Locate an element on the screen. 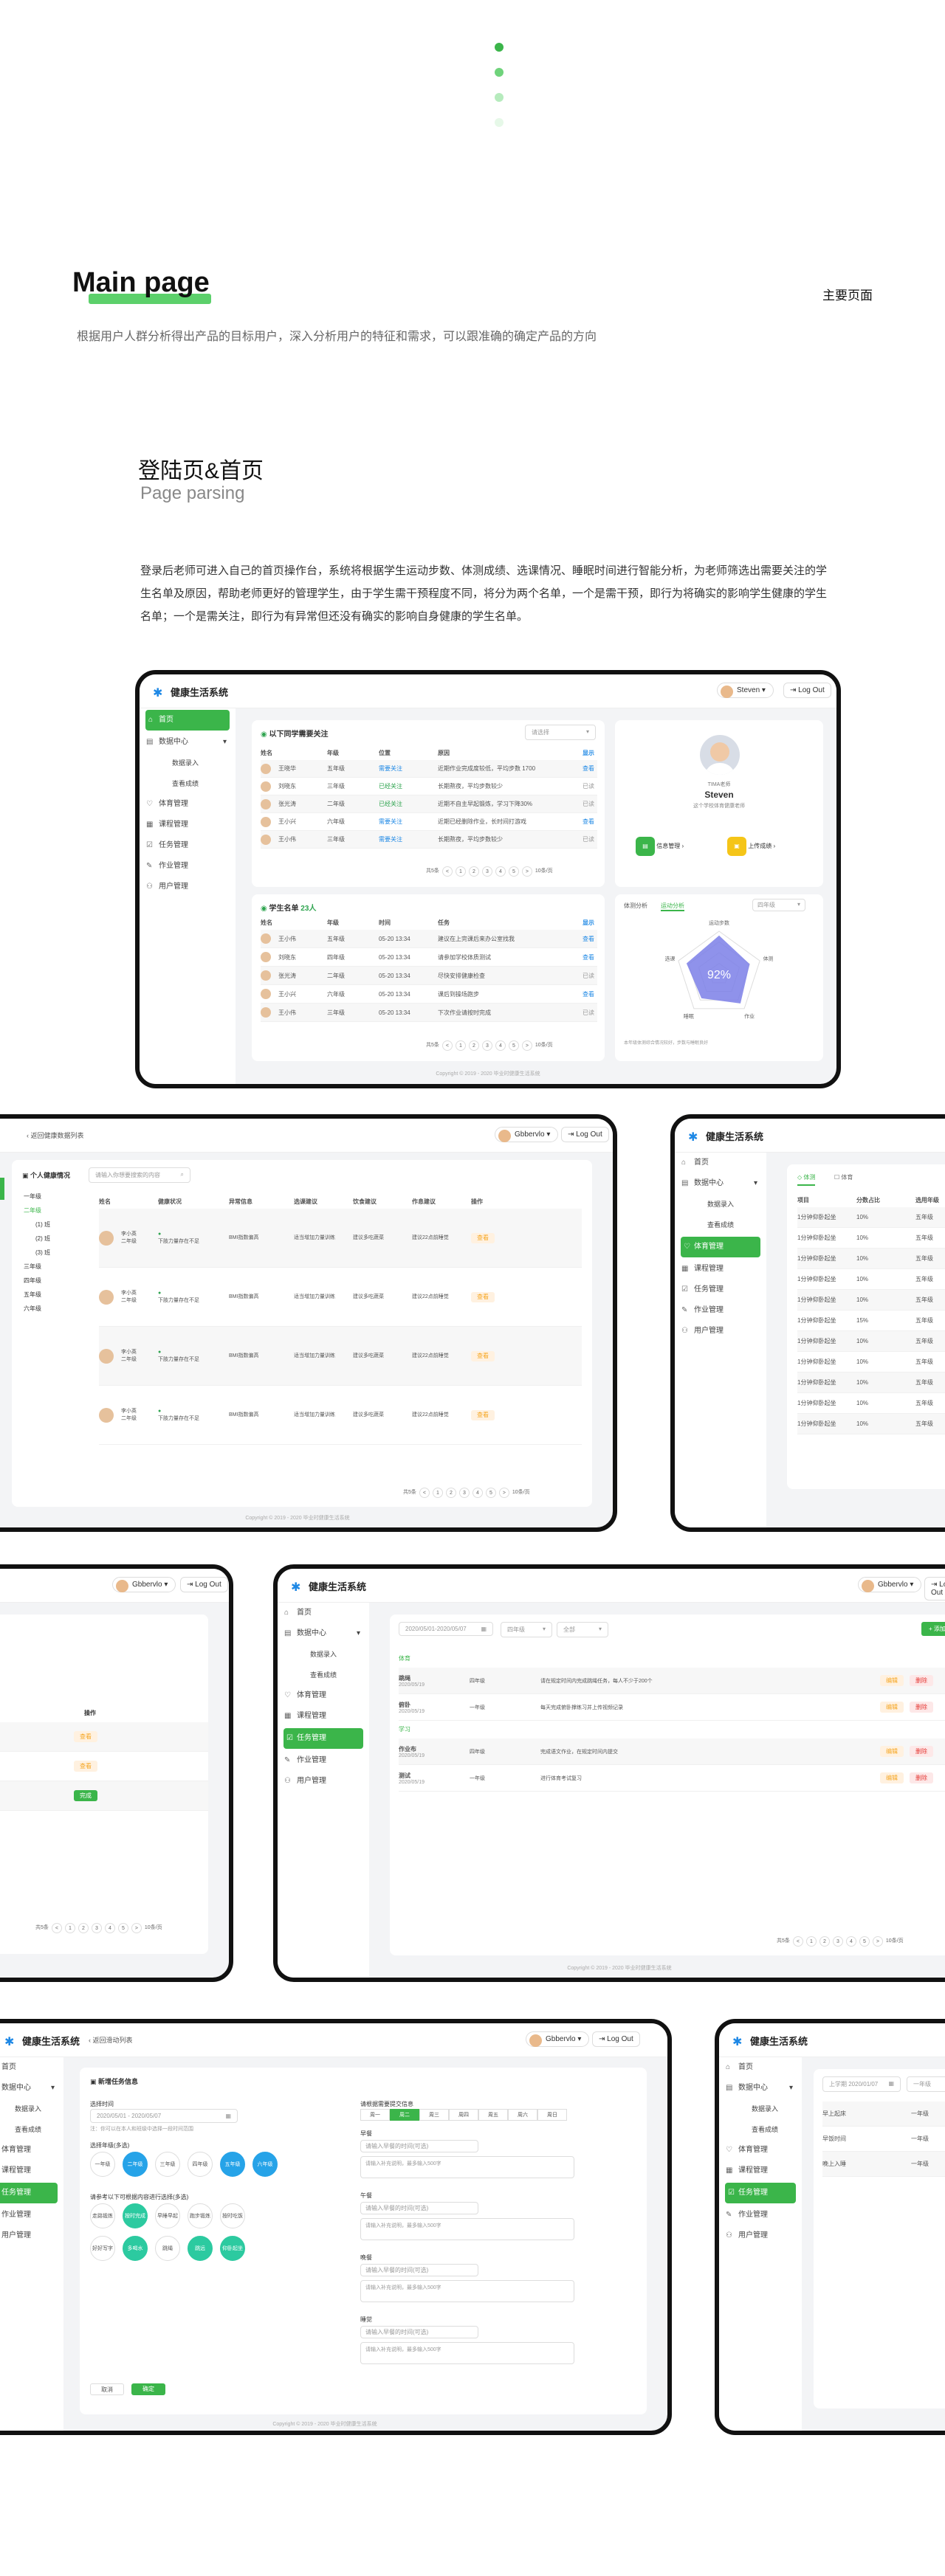  tab-sport: ☐ 体育 is located at coordinates (843, 1177).